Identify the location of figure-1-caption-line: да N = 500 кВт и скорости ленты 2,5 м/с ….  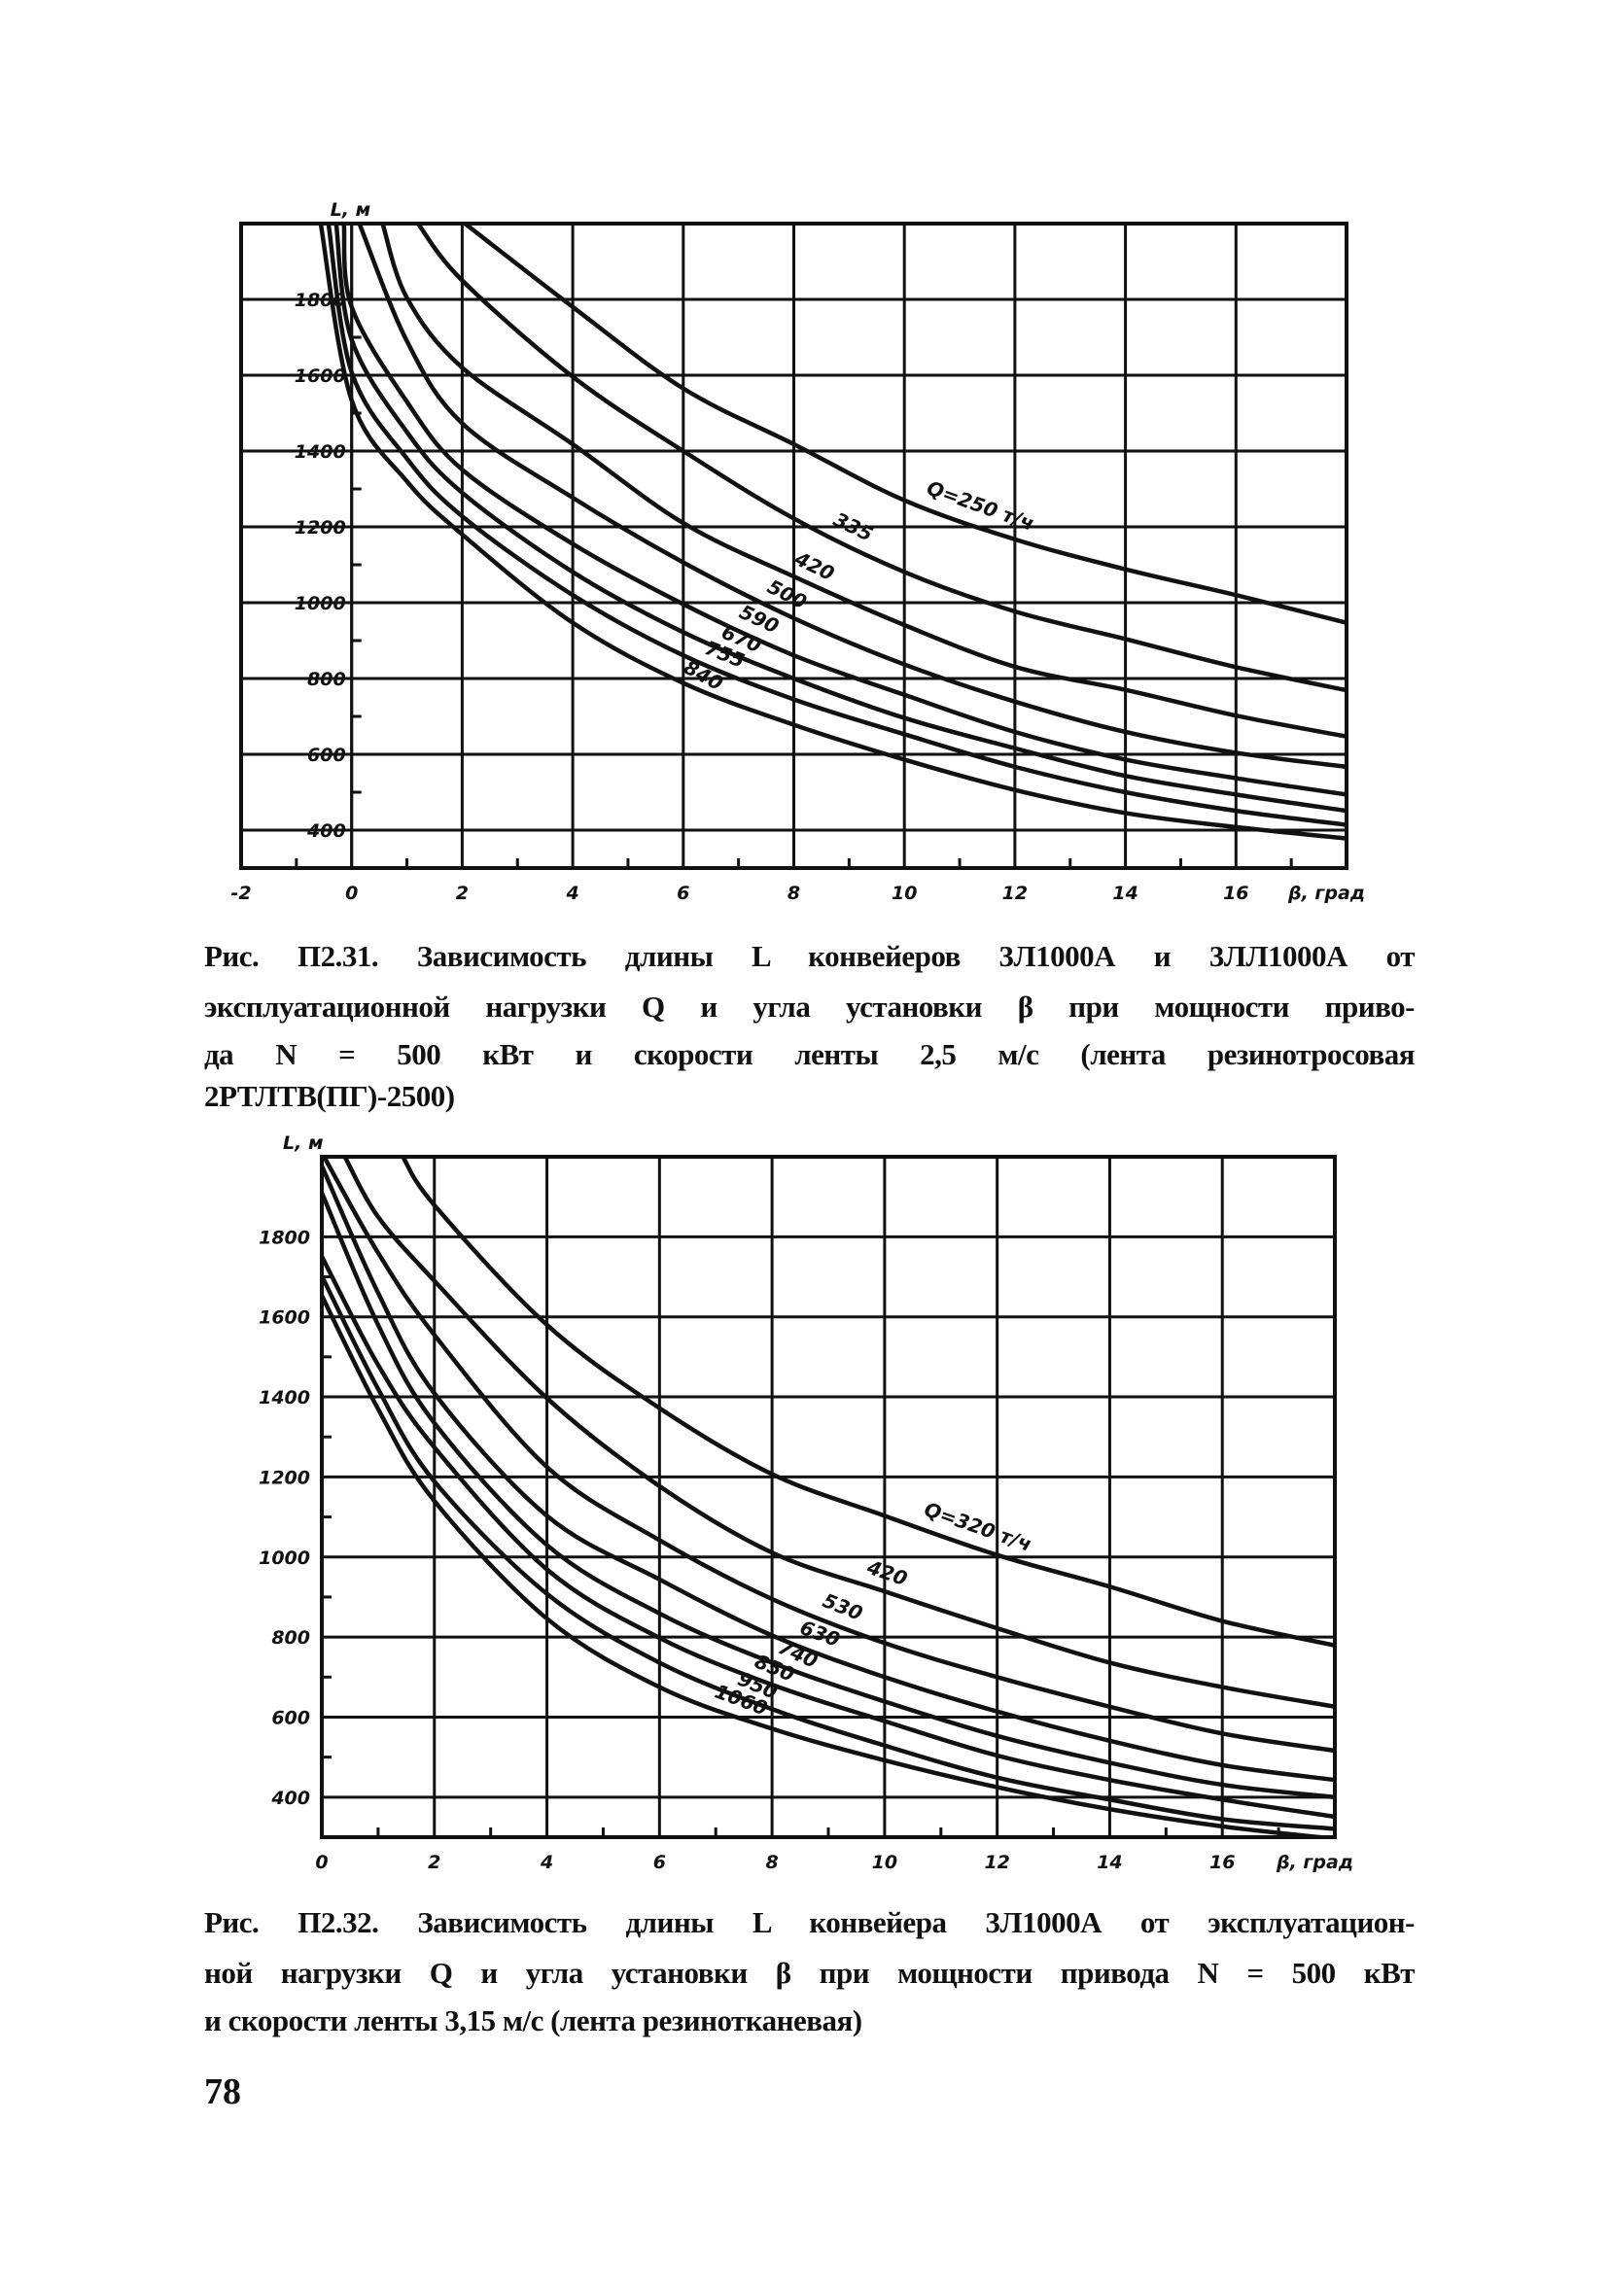
(810, 1054).